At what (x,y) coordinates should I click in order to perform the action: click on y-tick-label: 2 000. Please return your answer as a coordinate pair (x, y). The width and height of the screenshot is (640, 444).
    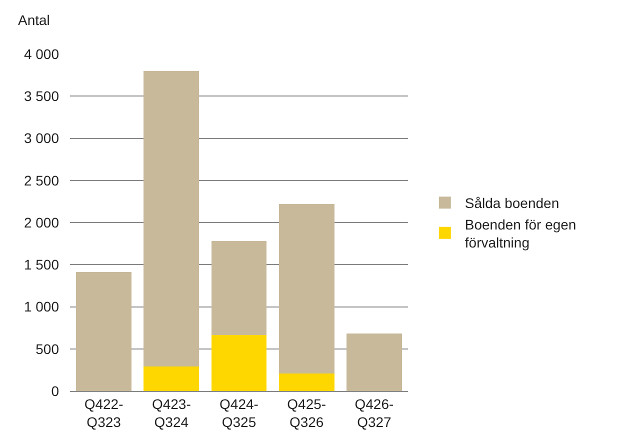
    Looking at the image, I should click on (42, 222).